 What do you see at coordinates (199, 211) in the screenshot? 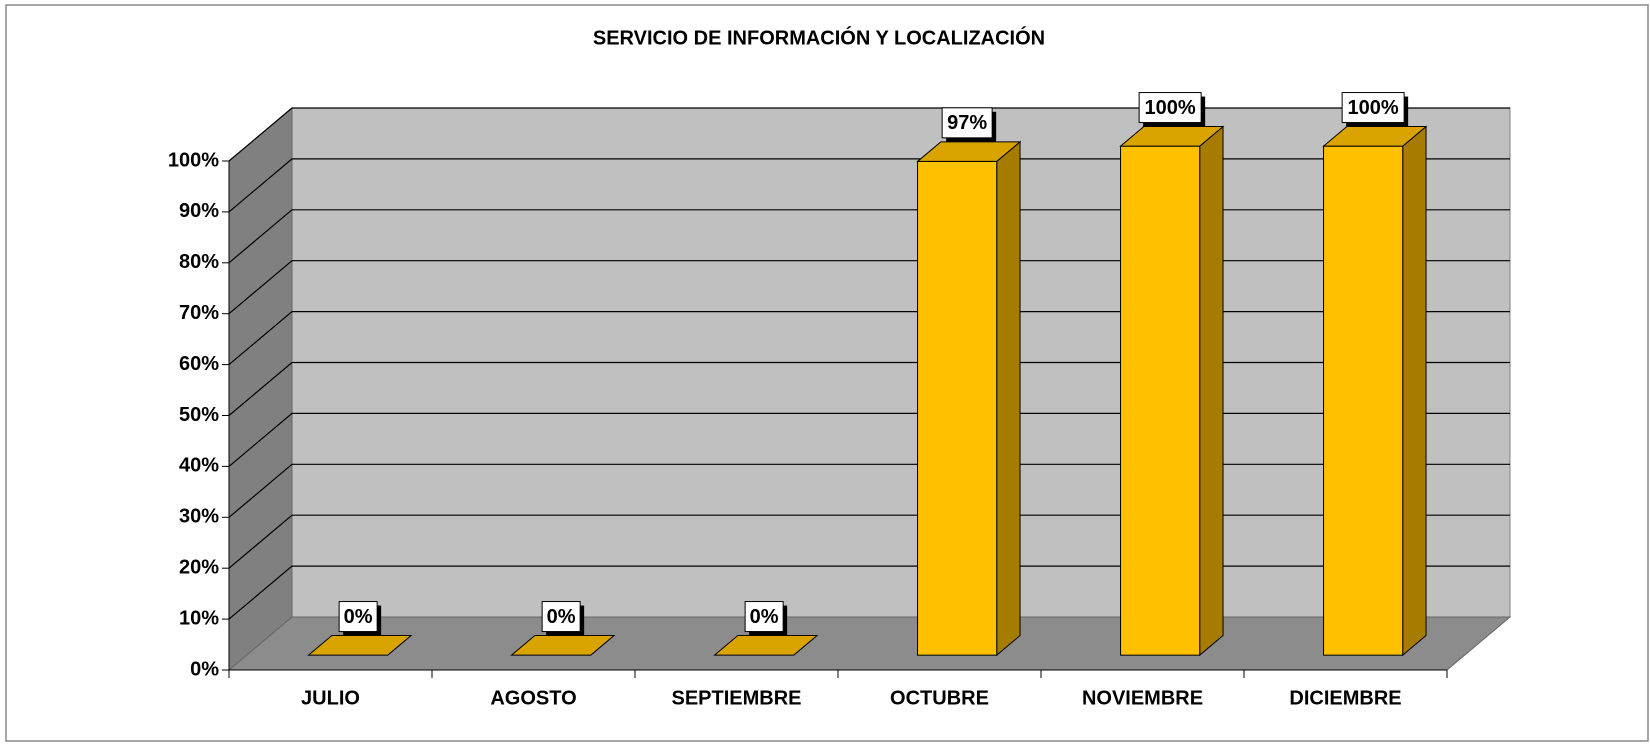
I see `y-tick-label: 90%` at bounding box center [199, 211].